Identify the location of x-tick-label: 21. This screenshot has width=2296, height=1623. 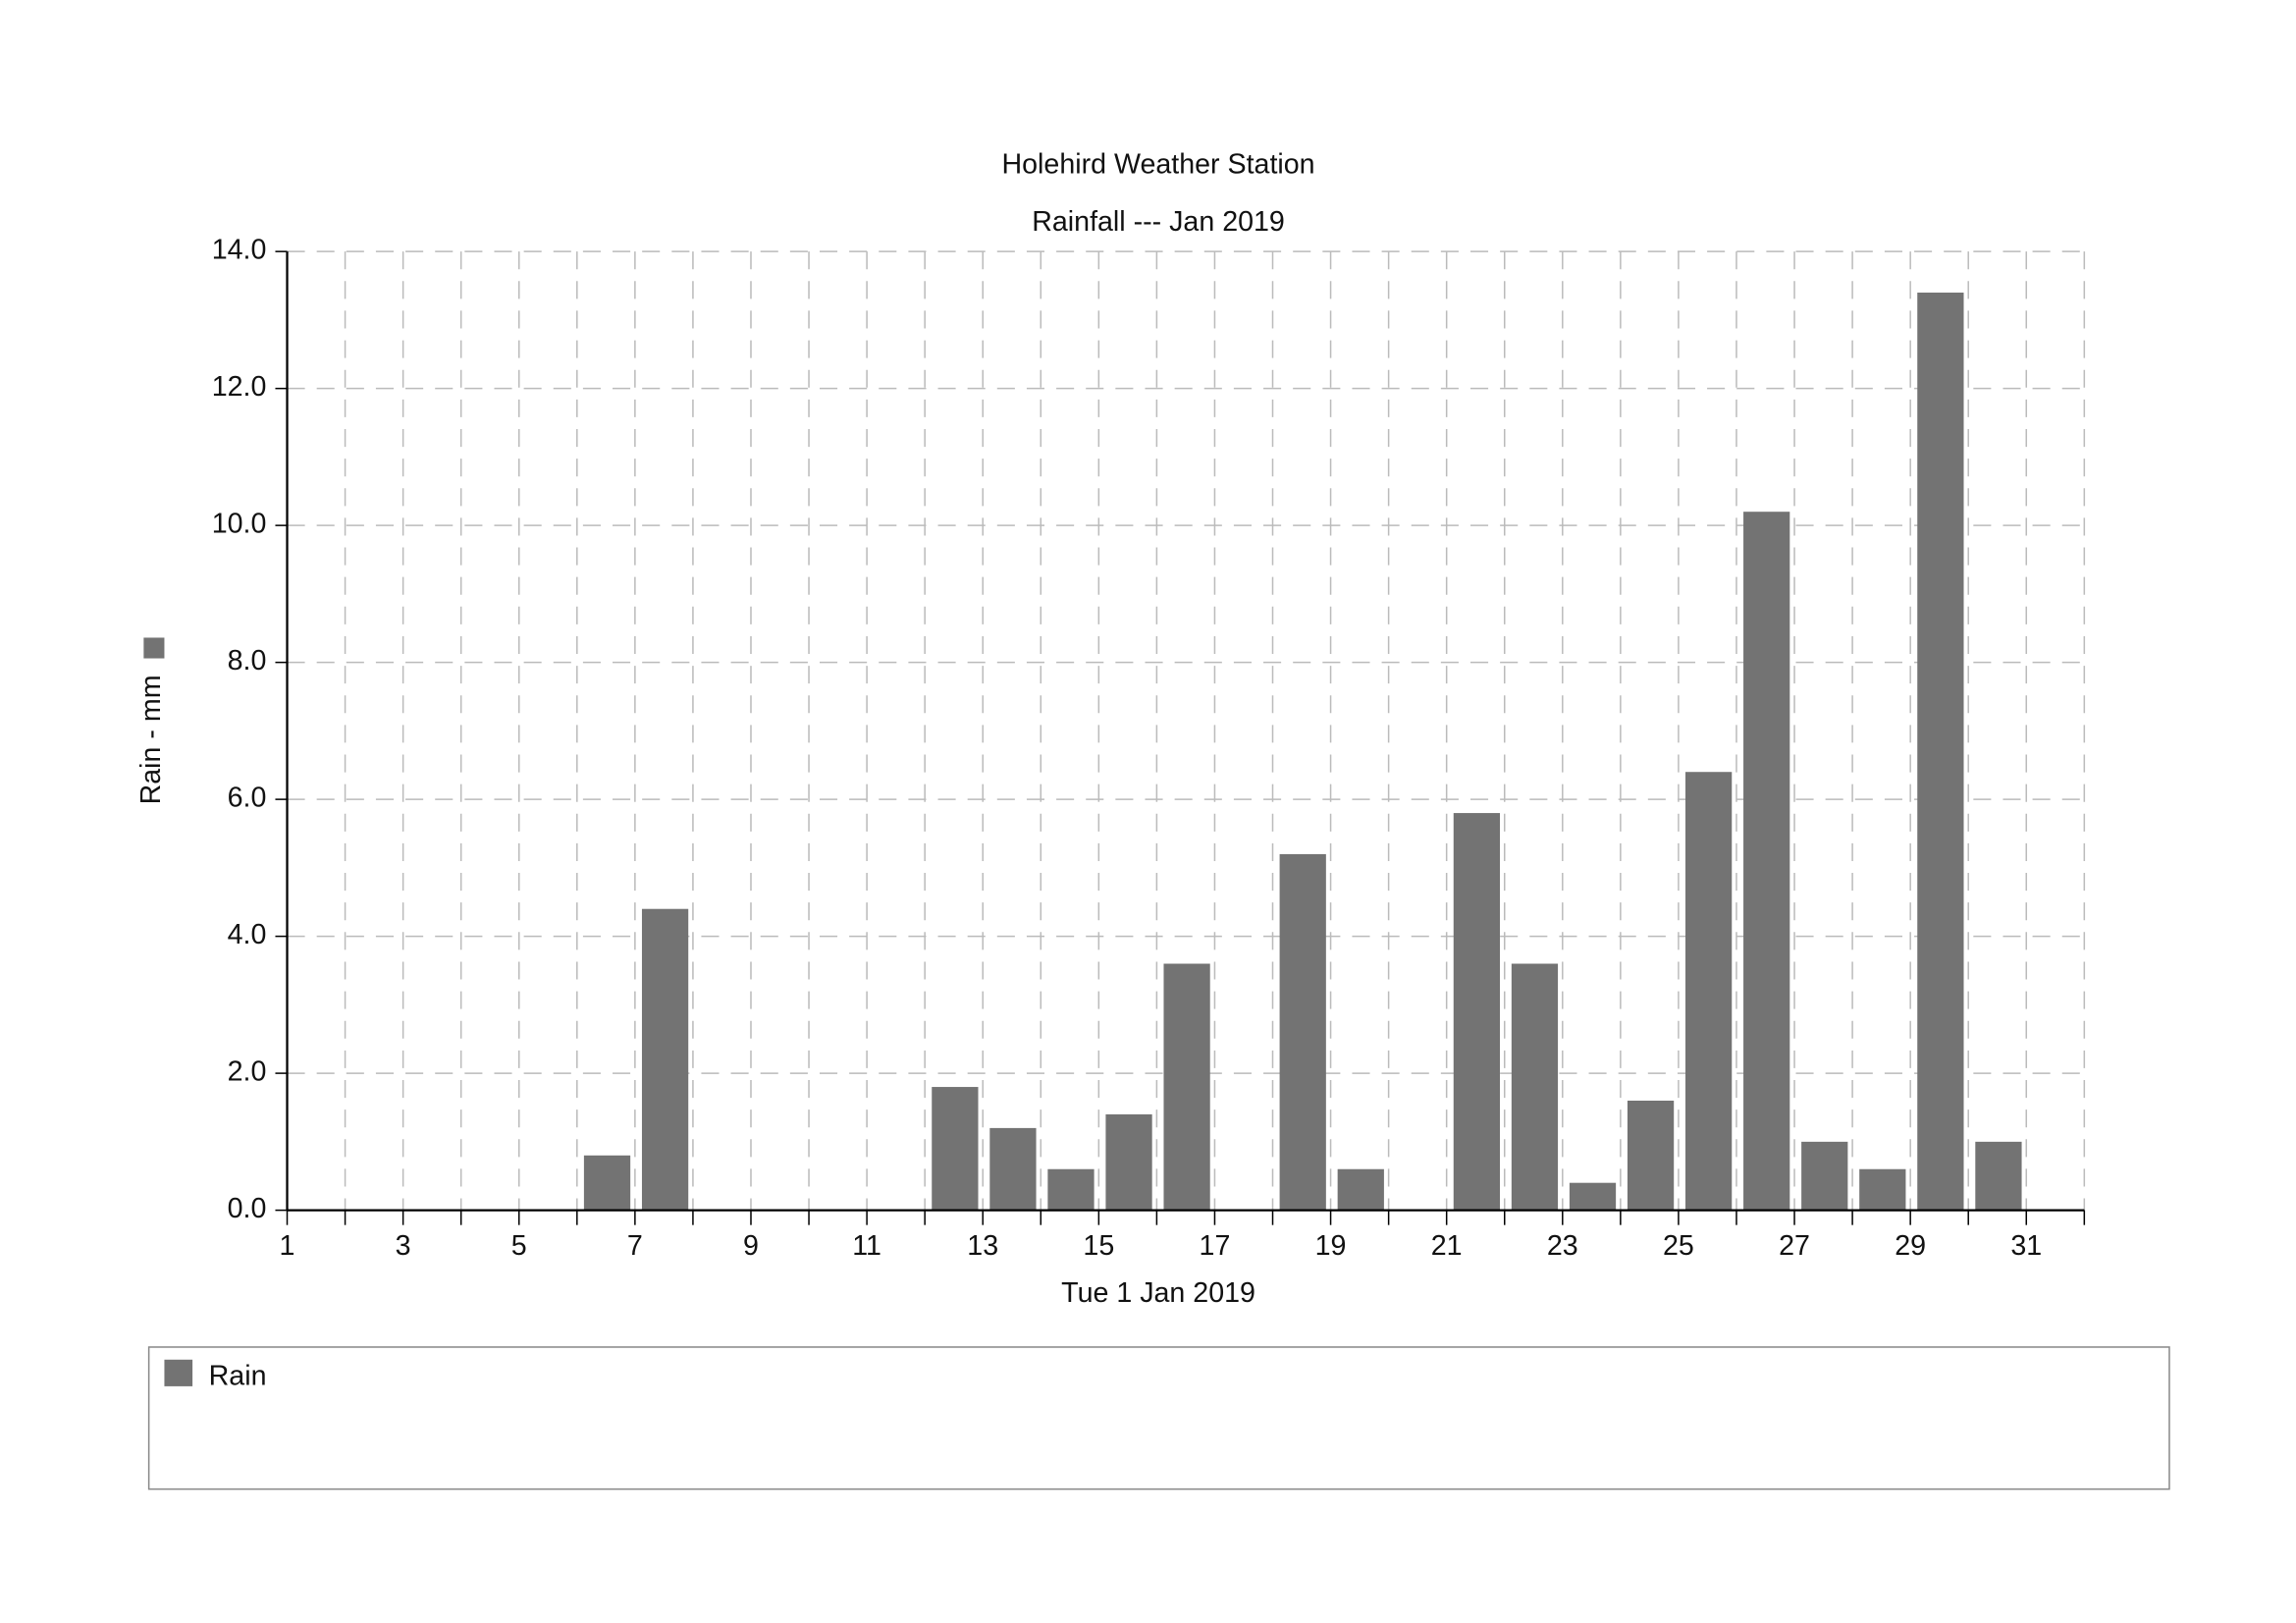
(1447, 1246).